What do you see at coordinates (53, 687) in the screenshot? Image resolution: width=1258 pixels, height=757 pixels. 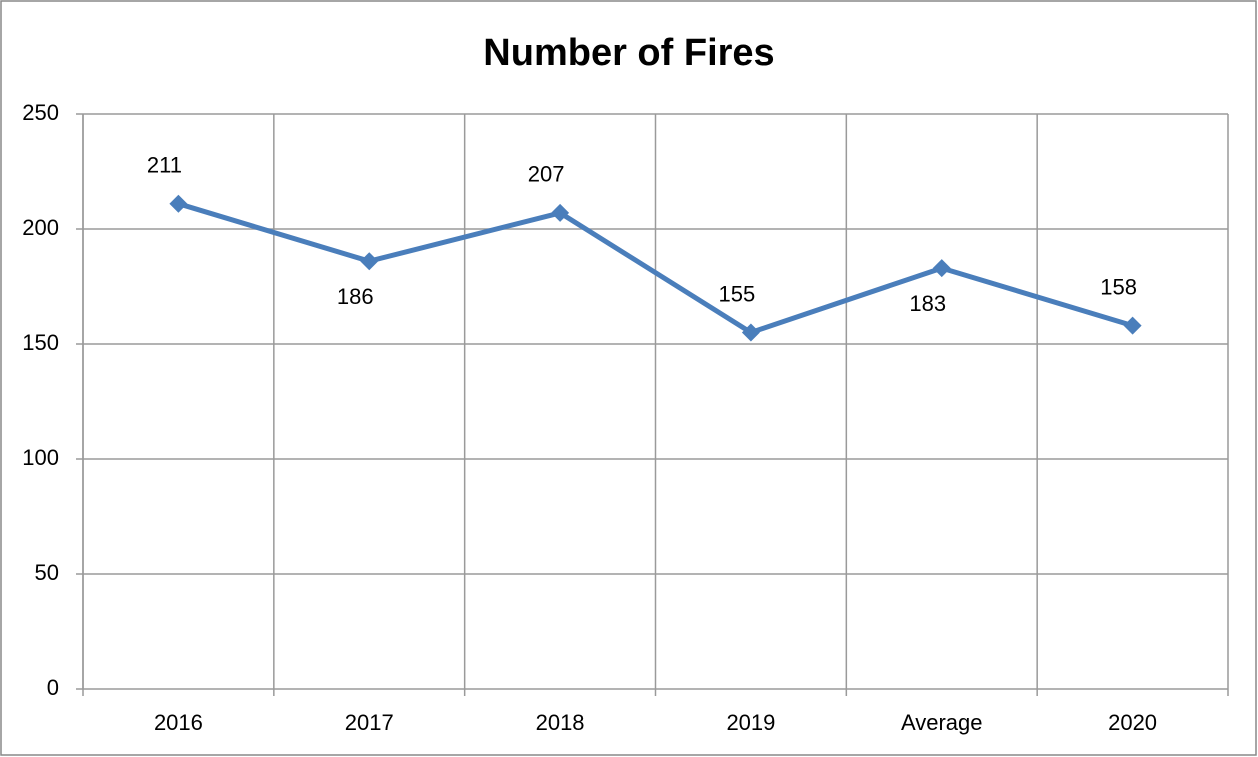 I see `y-tick-label: 0` at bounding box center [53, 687].